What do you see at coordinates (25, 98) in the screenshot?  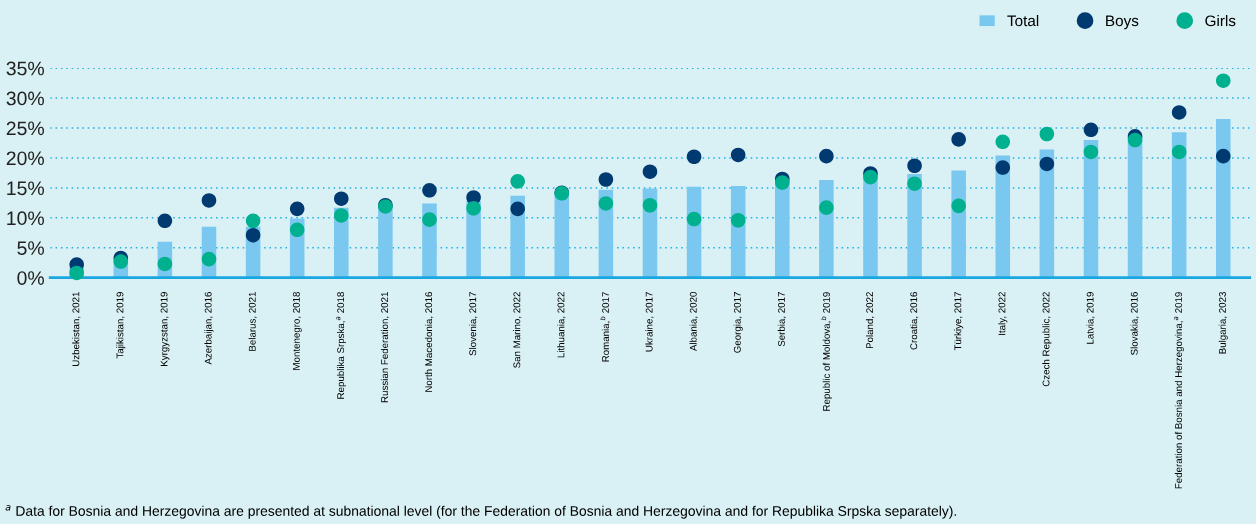 I see `y-tick-label: 30%` at bounding box center [25, 98].